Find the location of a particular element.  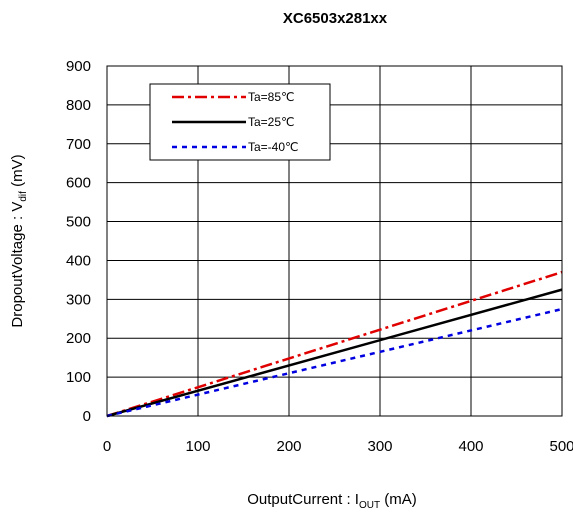

chart-title: XC6503x281xx is located at coordinates (335, 18).